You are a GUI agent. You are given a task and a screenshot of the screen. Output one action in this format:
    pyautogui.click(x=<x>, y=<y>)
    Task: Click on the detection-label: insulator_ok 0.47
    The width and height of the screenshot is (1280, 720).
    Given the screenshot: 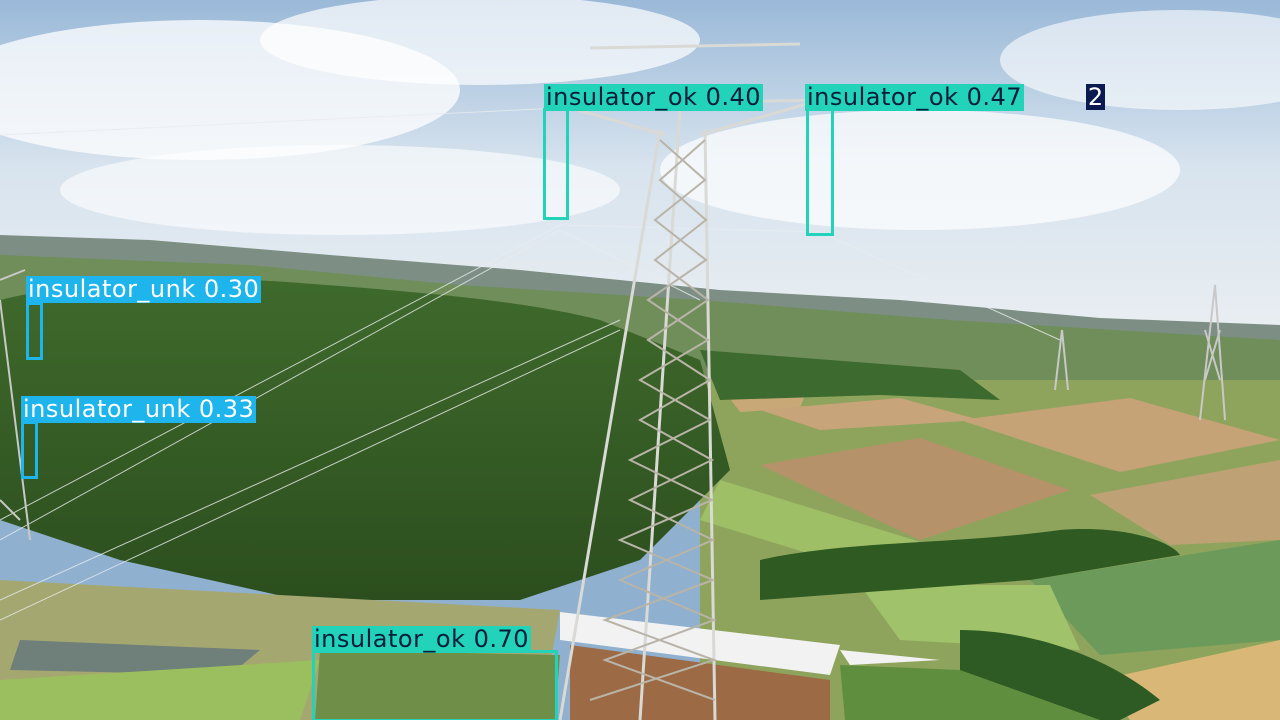 What is the action you would take?
    pyautogui.click(x=915, y=97)
    